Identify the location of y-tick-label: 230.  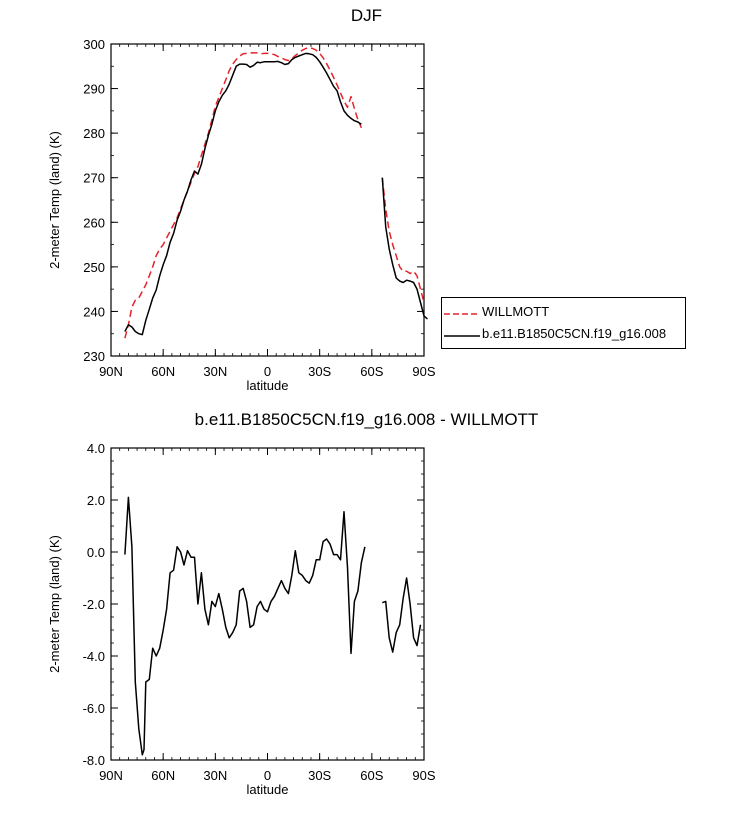
(94, 356).